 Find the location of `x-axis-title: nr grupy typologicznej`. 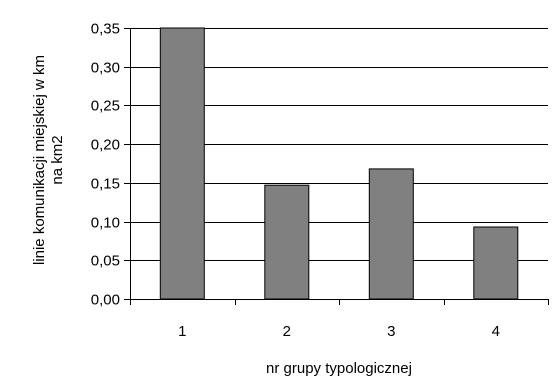

x-axis-title: nr grupy typologicznej is located at coordinates (339, 368).